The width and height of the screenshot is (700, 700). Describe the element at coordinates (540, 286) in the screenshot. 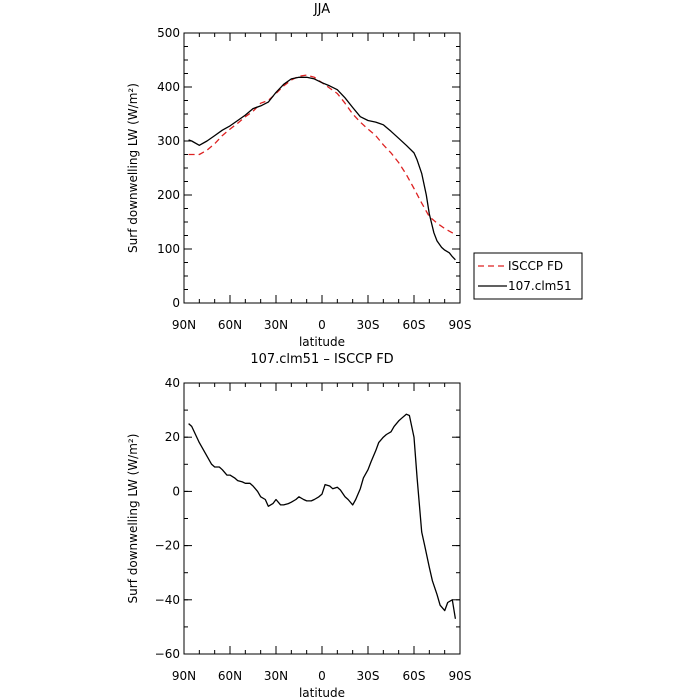

I see `legend-label: 107.clm51` at that location.